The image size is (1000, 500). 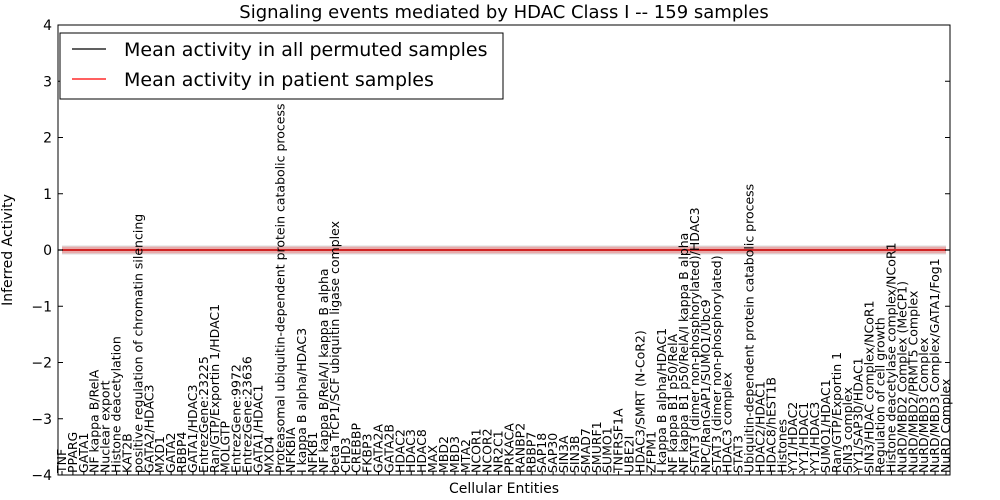 I want to click on x-tick-label: RBBP4, so click(x=181, y=452).